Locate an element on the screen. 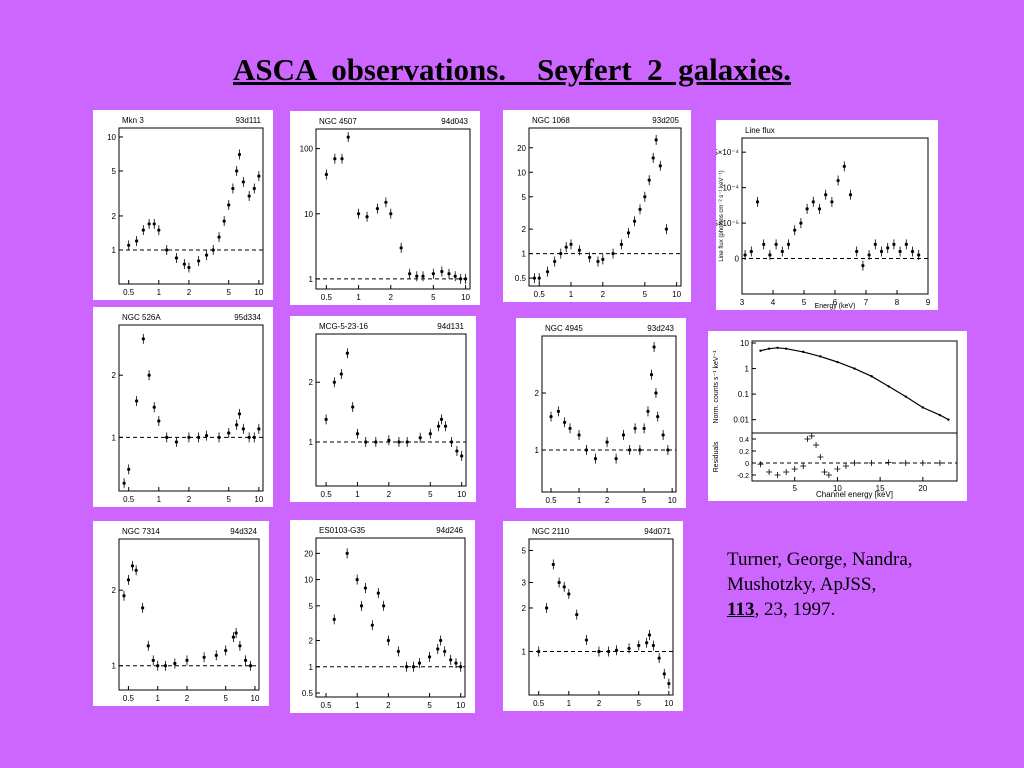 The height and width of the screenshot is (768, 1024). chart-panel-ngc1068: NGC 1068 93d205 0.5 1 2 5 10 0.5 1 2 5 10 20 is located at coordinates (597, 206).